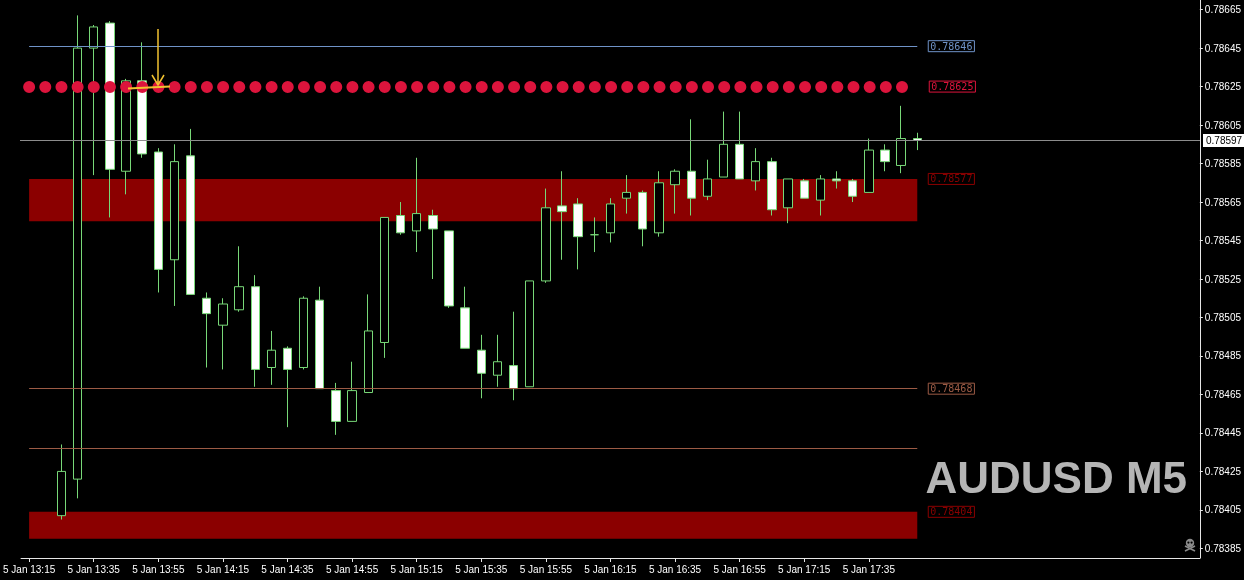 This screenshot has width=1244, height=580. I want to click on y-tick-label: 0.78485, so click(1223, 356).